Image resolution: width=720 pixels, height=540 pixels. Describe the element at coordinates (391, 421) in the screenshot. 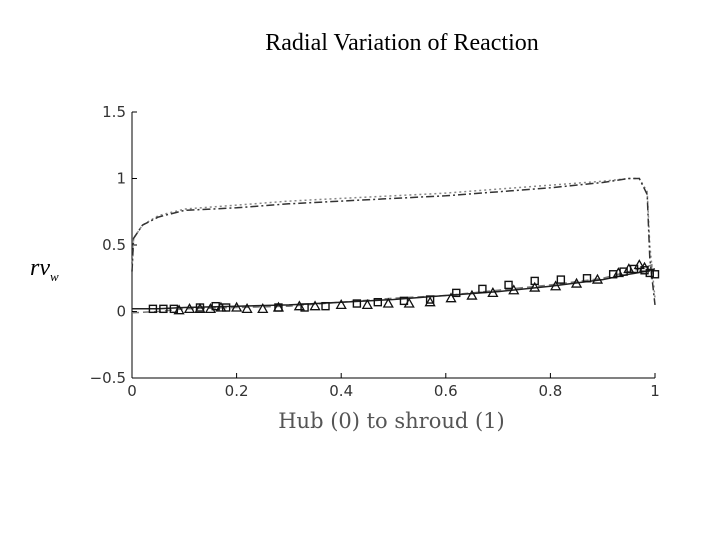

I see `x-axis-title: Hub (0) to shroud (1)` at that location.